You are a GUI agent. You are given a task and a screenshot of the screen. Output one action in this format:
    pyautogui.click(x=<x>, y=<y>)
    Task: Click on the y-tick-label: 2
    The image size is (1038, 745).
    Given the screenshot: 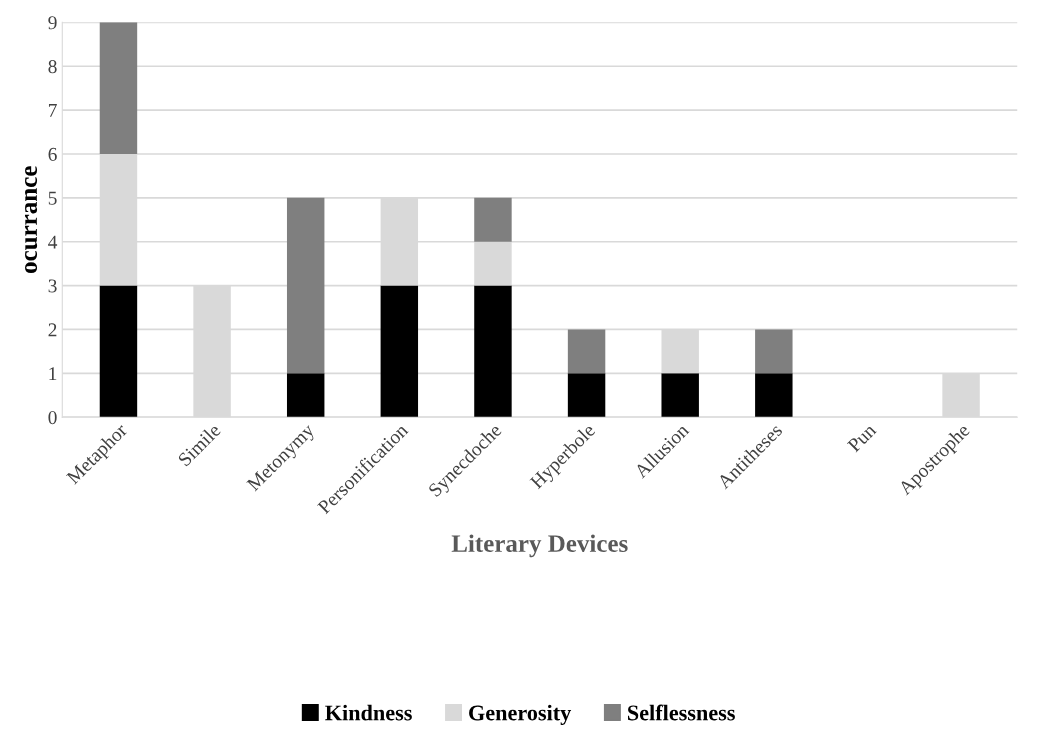 What is the action you would take?
    pyautogui.click(x=52, y=330)
    